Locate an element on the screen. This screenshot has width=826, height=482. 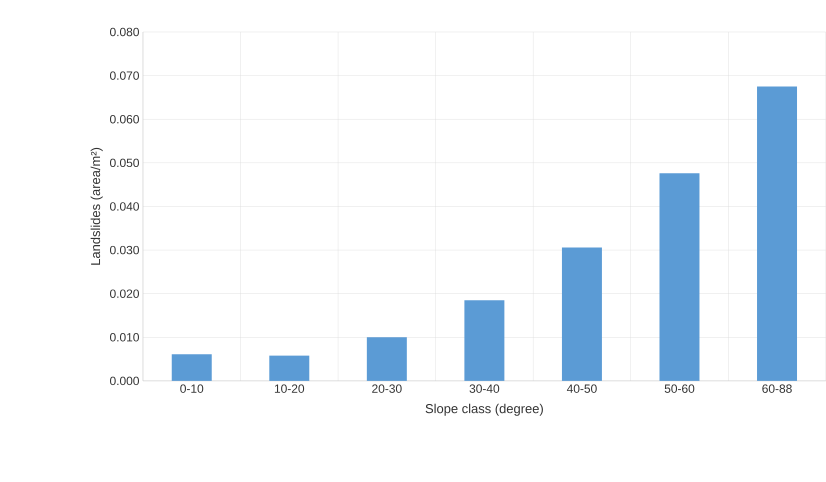
x-tick-label: 10-20 is located at coordinates (289, 388).